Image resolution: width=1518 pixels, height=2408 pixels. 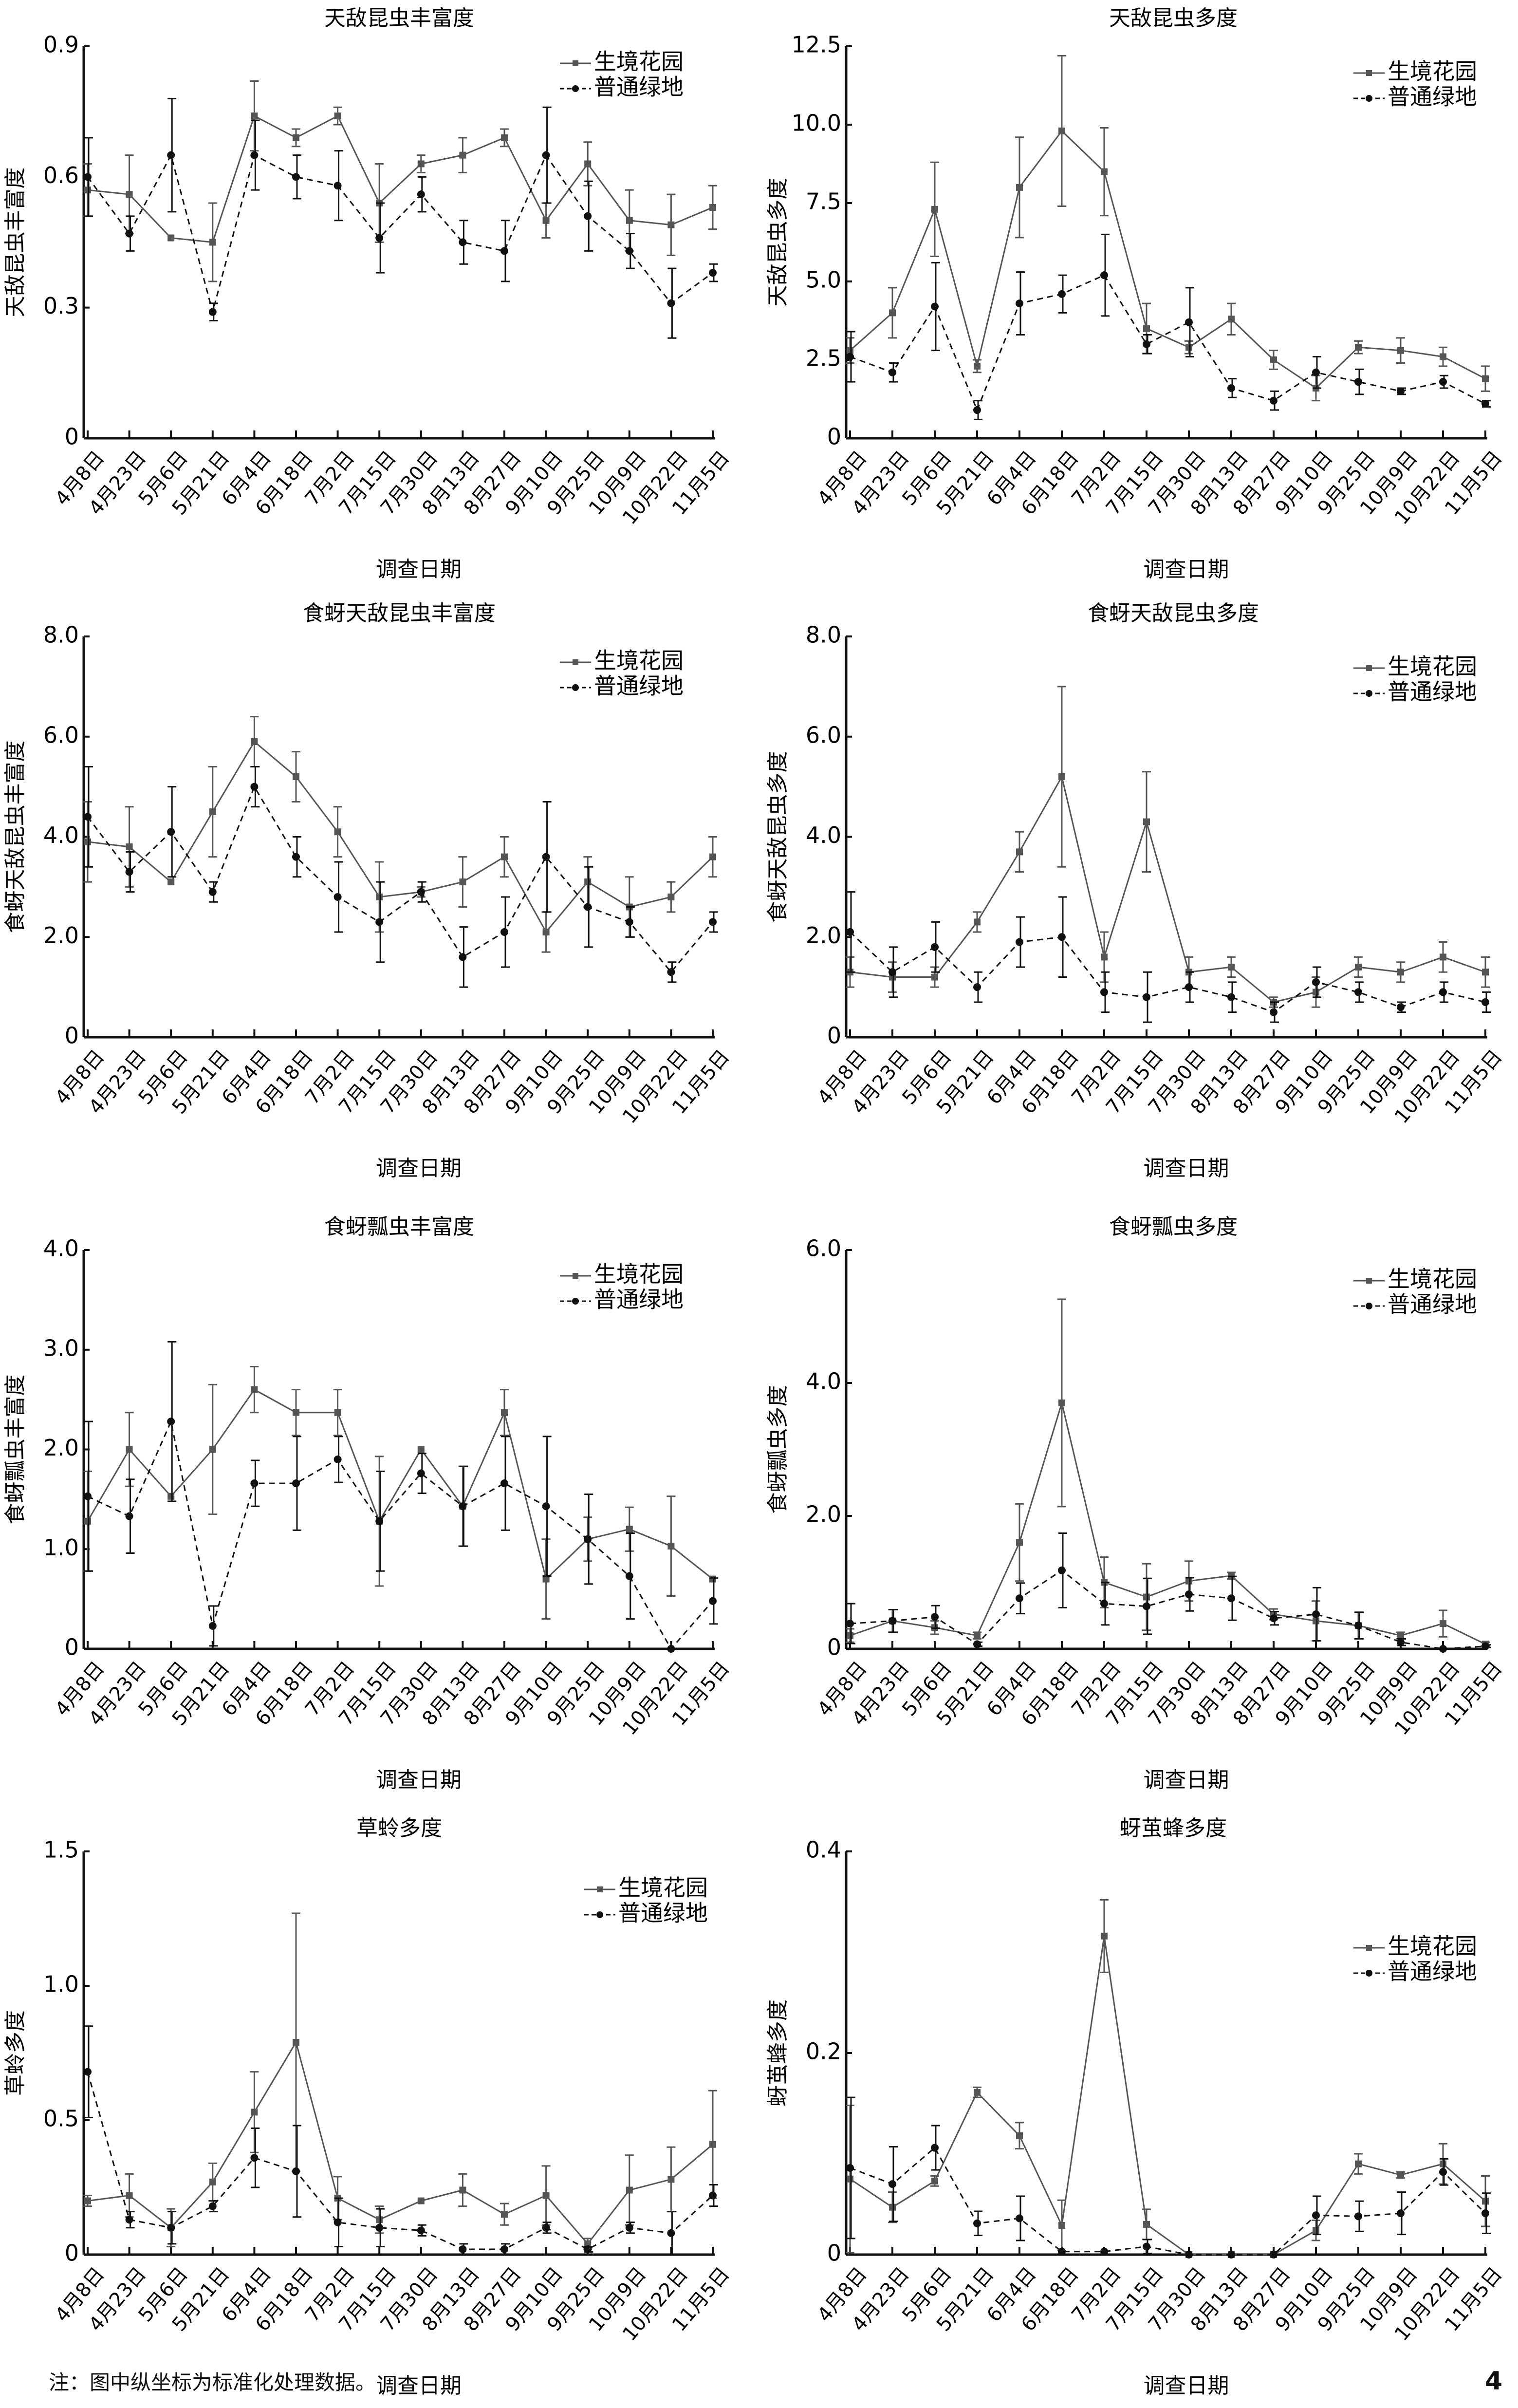 What do you see at coordinates (823, 358) in the screenshot?
I see `y-tick-label: 2.5` at bounding box center [823, 358].